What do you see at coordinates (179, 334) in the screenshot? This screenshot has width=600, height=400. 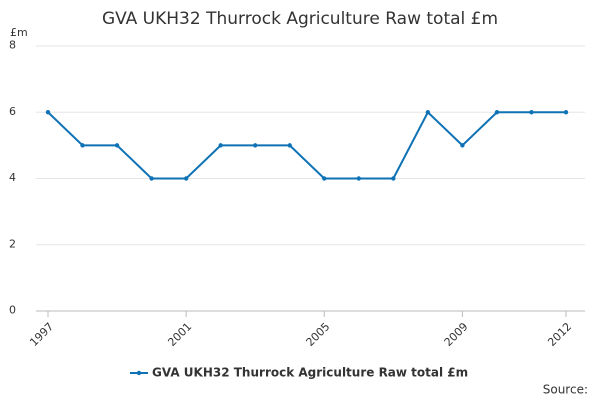 I see `x-tick-label: 2001` at bounding box center [179, 334].